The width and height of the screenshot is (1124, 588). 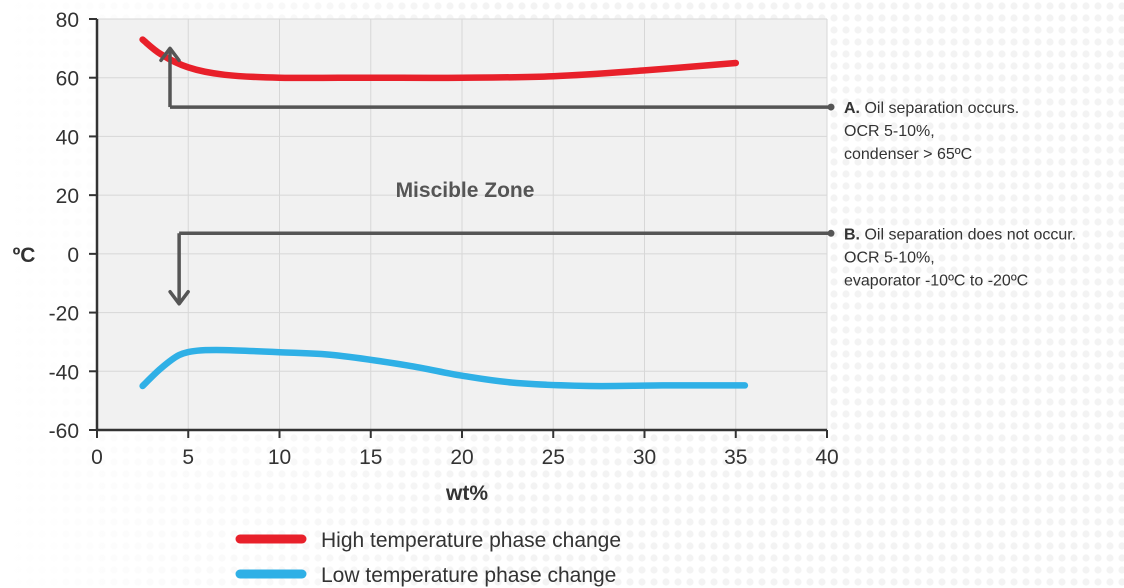 I want to click on annotation-a-line1: A. Oil separation occurs., so click(x=931, y=108).